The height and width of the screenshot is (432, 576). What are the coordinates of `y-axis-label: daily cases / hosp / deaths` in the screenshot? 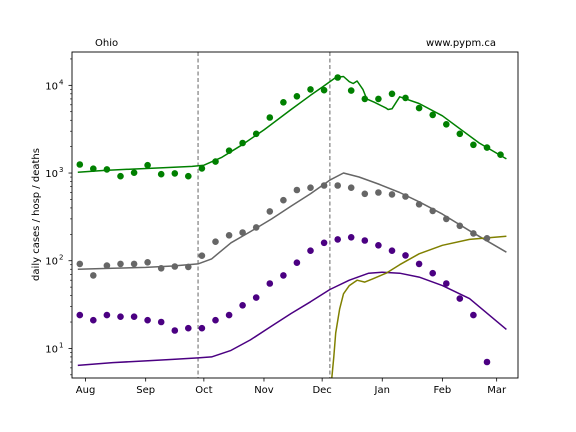 It's located at (36, 214).